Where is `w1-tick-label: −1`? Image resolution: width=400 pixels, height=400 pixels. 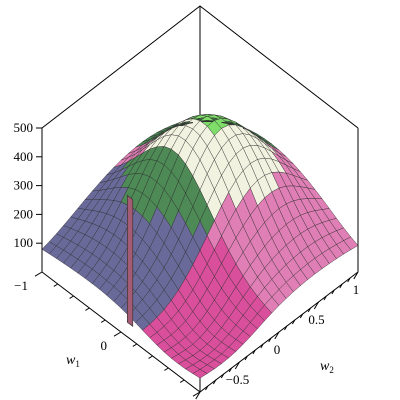
w1-tick-label: −1 is located at coordinates (21, 285).